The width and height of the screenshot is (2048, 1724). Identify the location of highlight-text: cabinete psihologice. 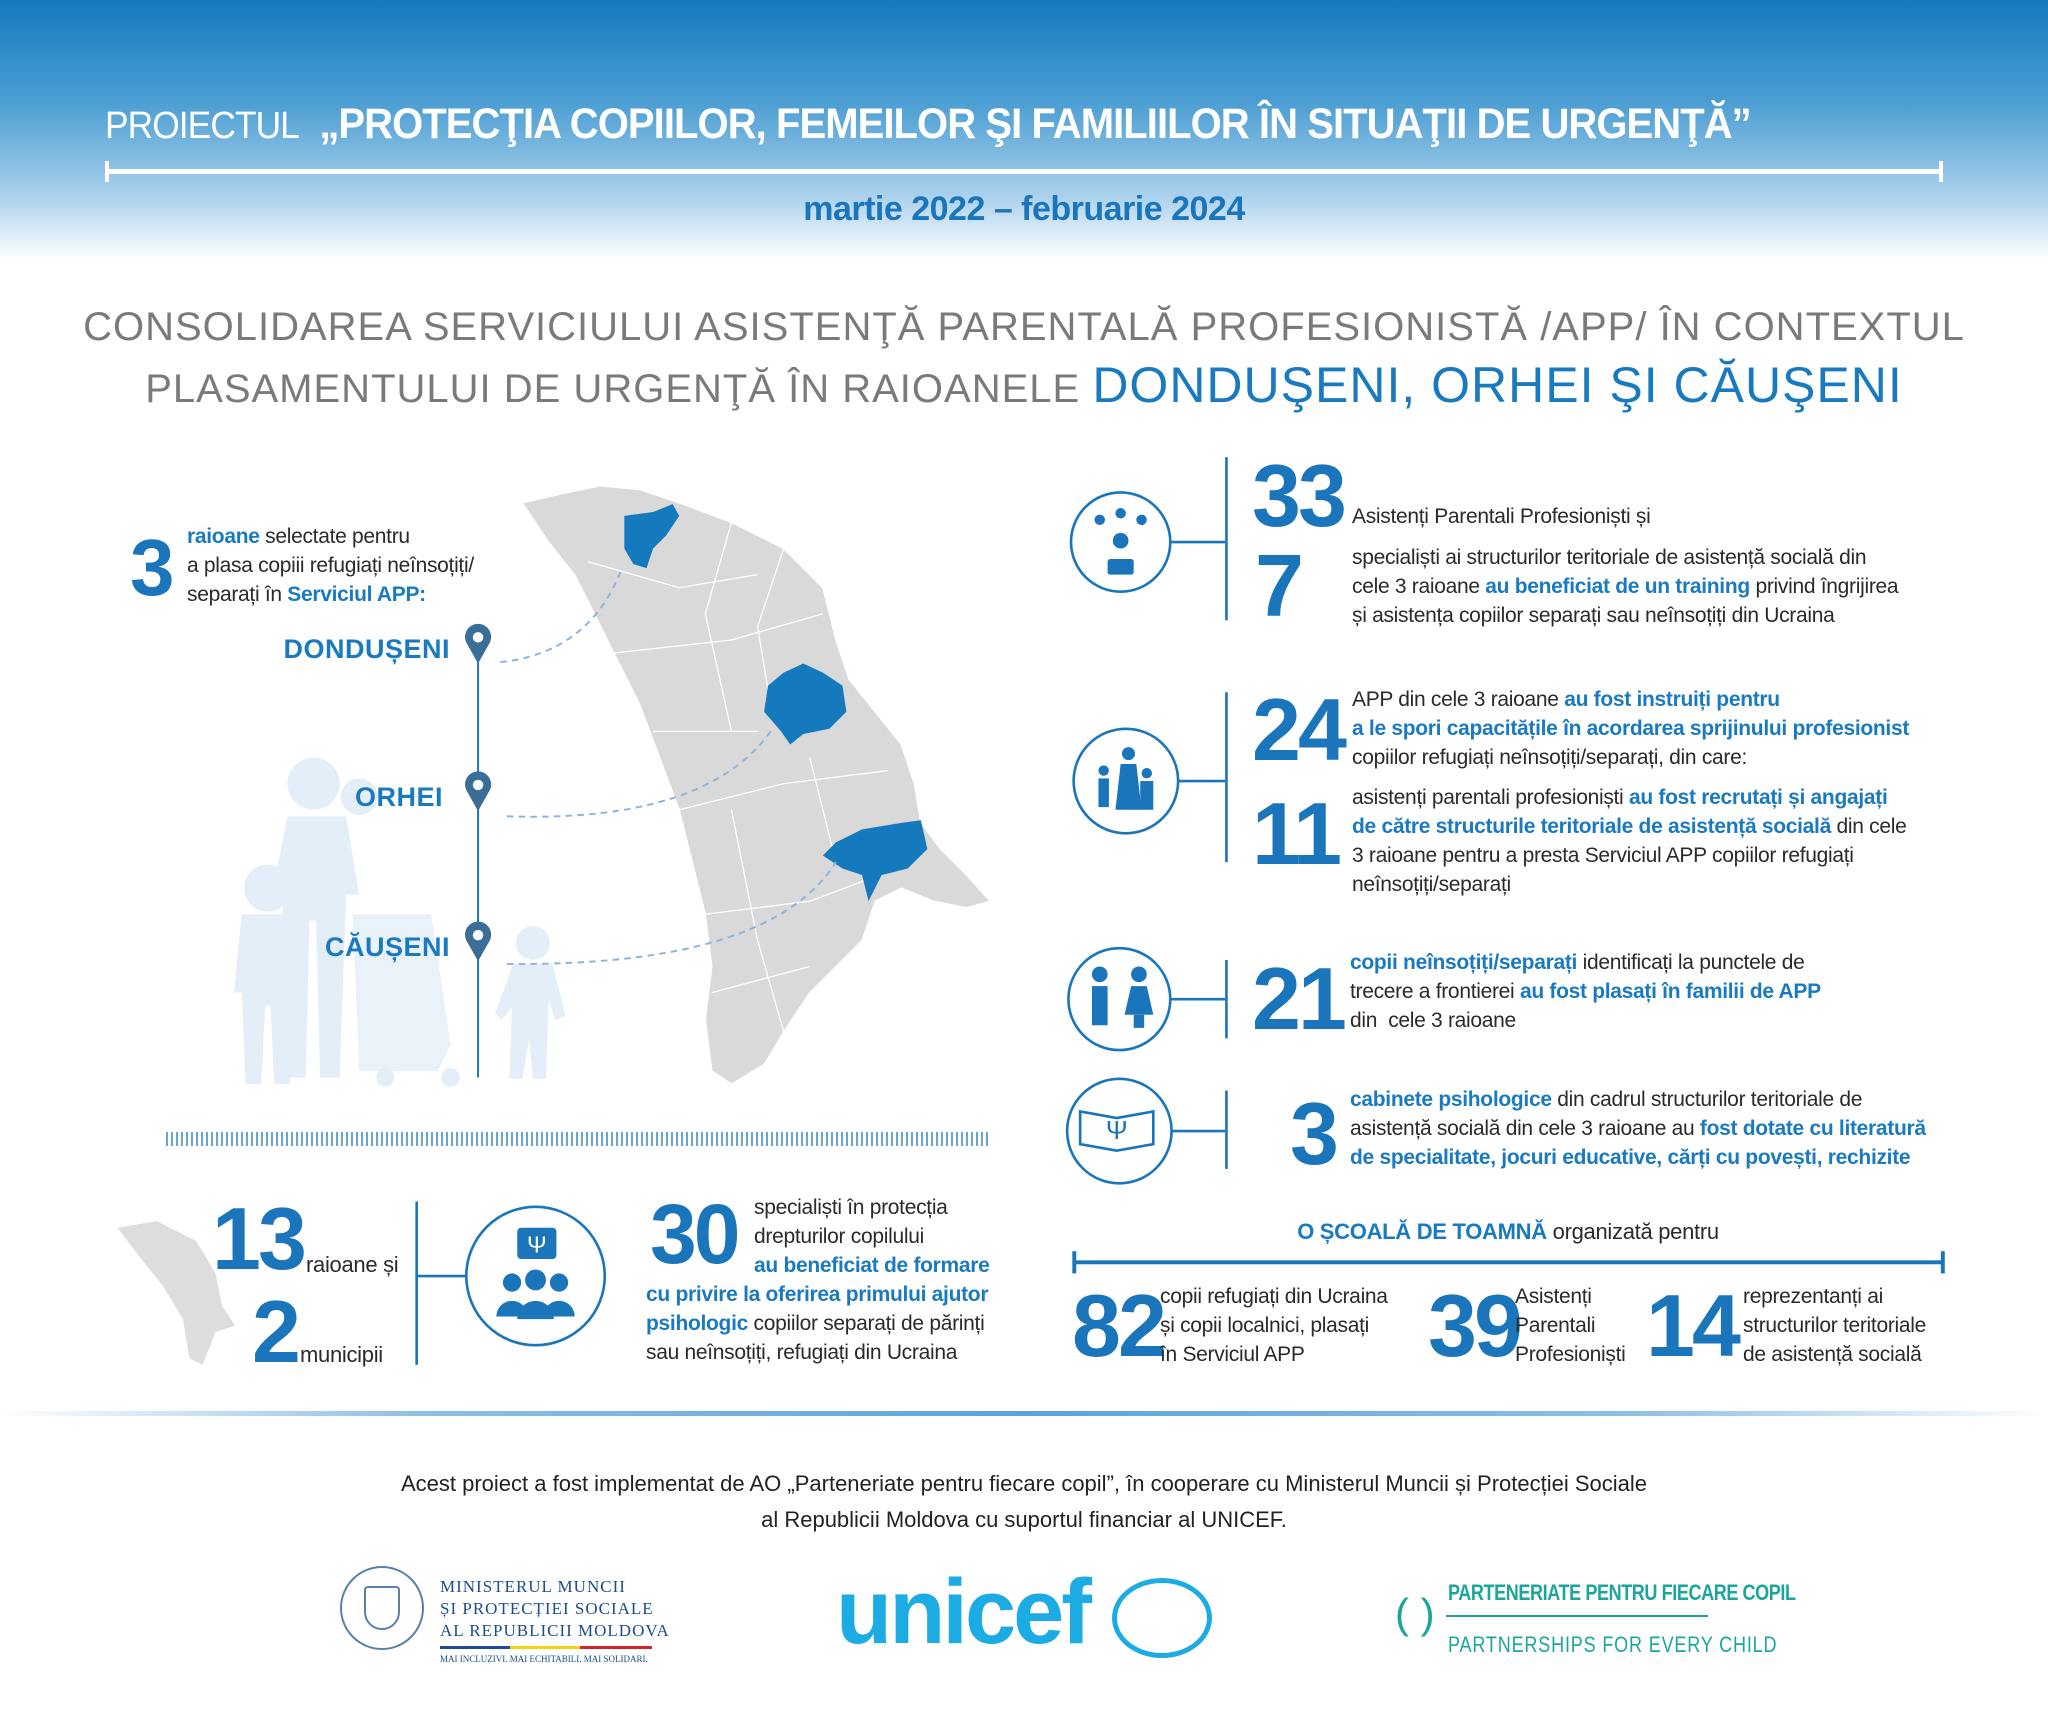
(1451, 1099).